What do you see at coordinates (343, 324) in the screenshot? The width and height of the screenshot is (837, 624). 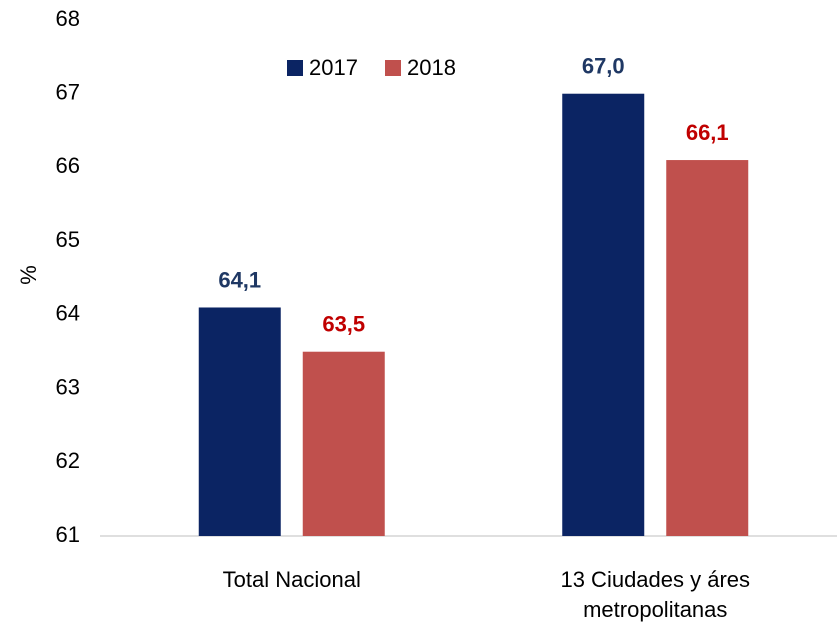 I see `value-label: 63,5` at bounding box center [343, 324].